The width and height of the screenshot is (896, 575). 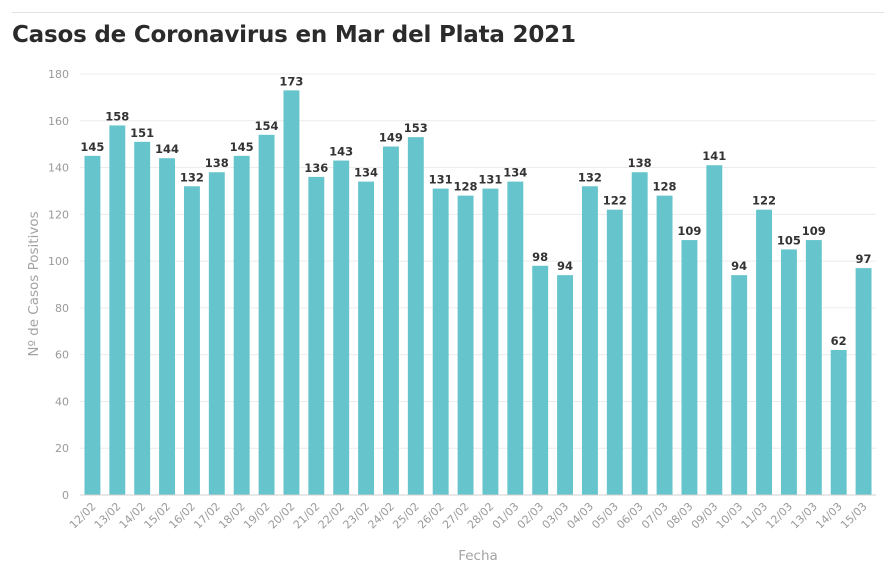 What do you see at coordinates (506, 516) in the screenshot?
I see `x-tick-label: 01/03` at bounding box center [506, 516].